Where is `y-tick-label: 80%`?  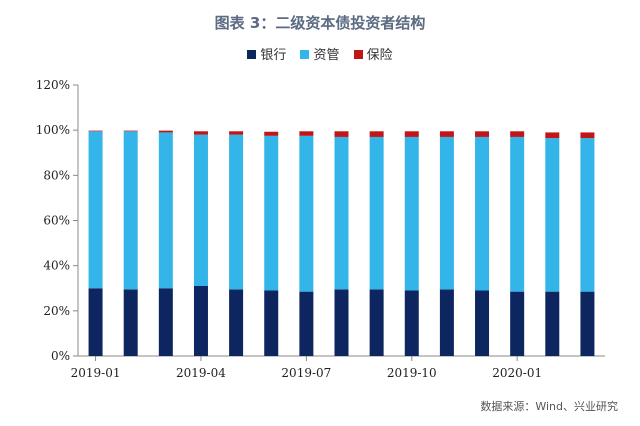
y-tick-label: 80% is located at coordinates (56, 175).